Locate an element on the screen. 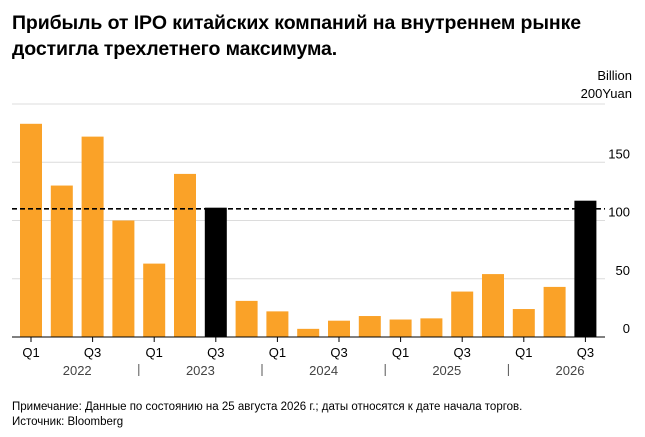  year-label: 2026 is located at coordinates (570, 370).